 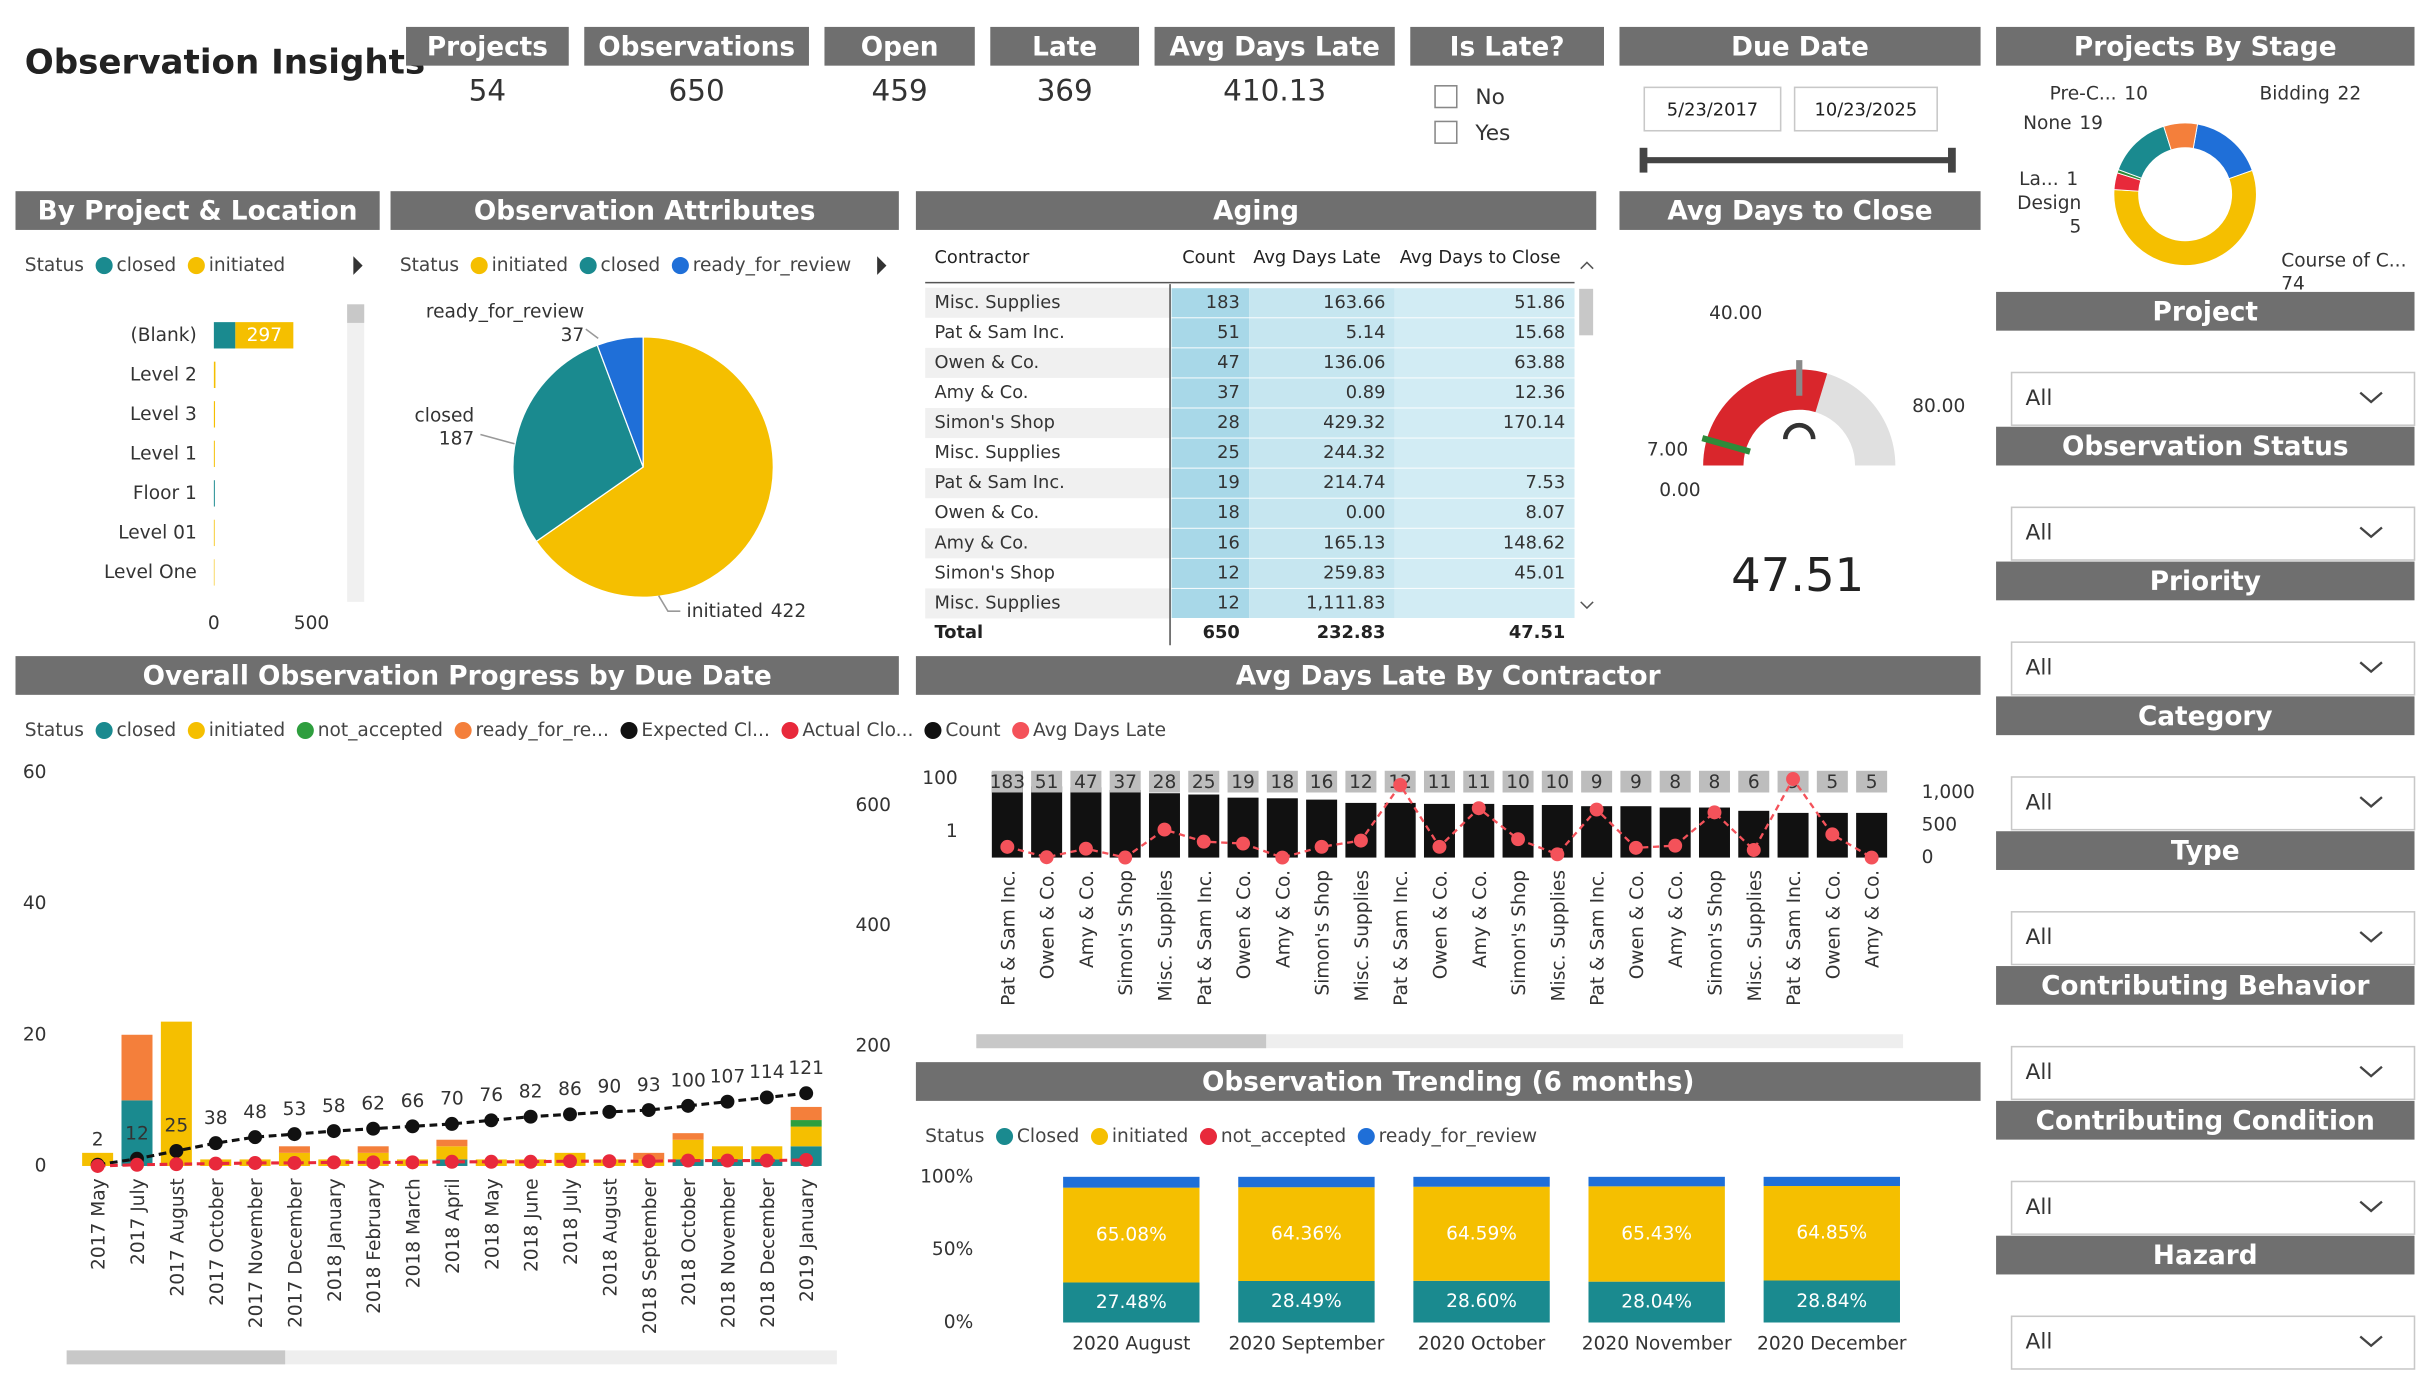 What do you see at coordinates (1345, 602) in the screenshot?
I see `table-cell: 1,111.83` at bounding box center [1345, 602].